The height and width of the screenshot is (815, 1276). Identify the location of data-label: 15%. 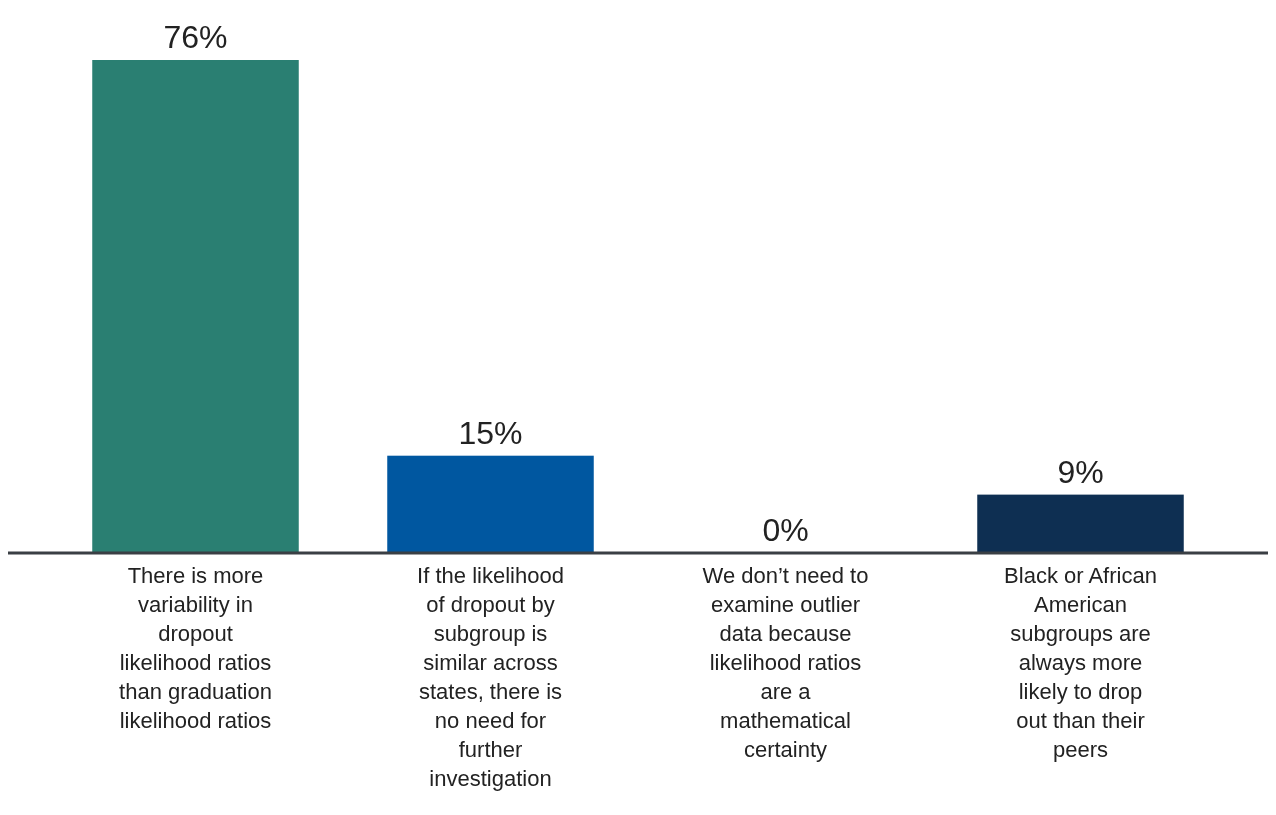
(490, 432).